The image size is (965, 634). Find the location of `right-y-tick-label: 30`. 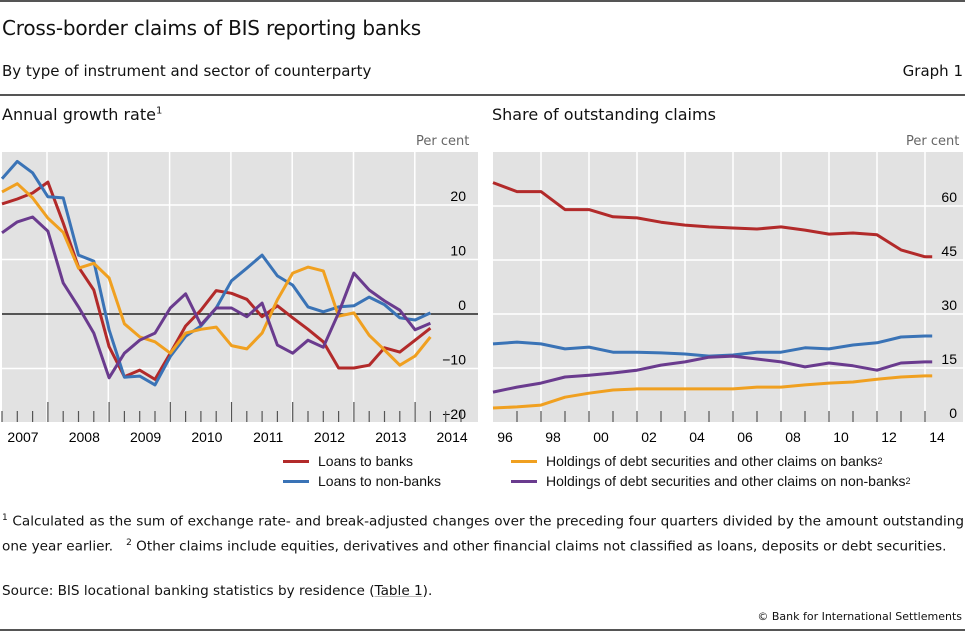

right-y-tick-label: 30 is located at coordinates (949, 305).